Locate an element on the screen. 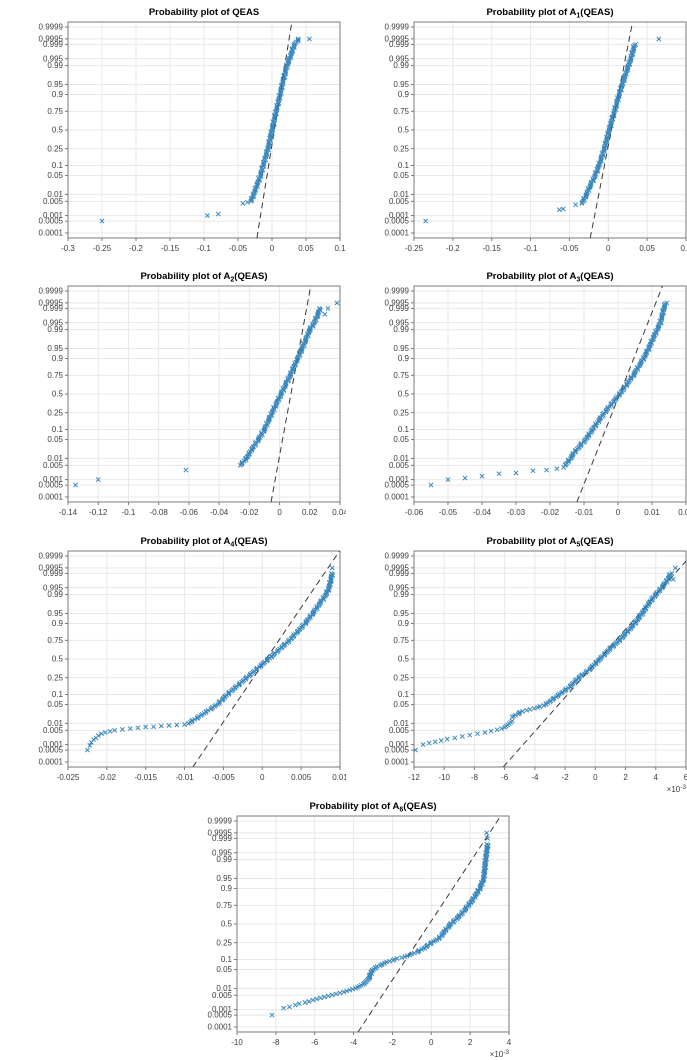  x-tick-label: -0.005 is located at coordinates (223, 777).